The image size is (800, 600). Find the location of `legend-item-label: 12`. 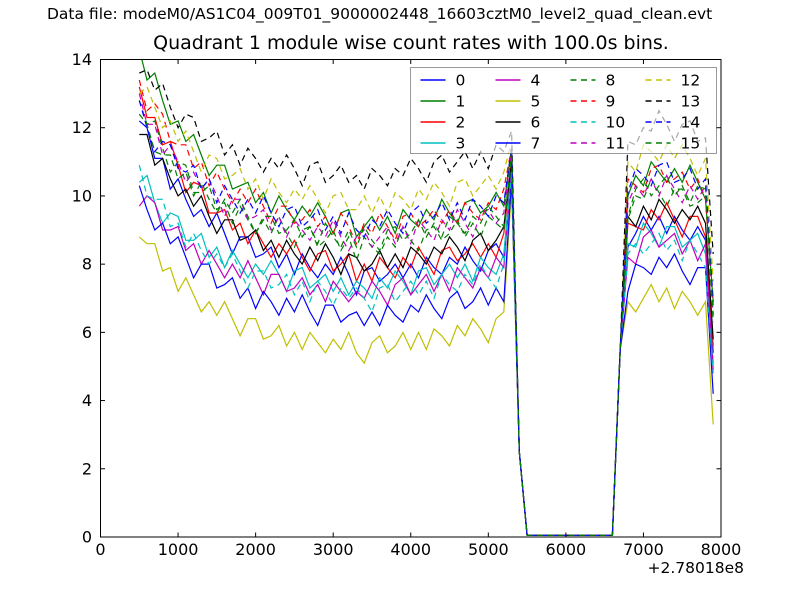

legend-item-label: 12 is located at coordinates (691, 81).